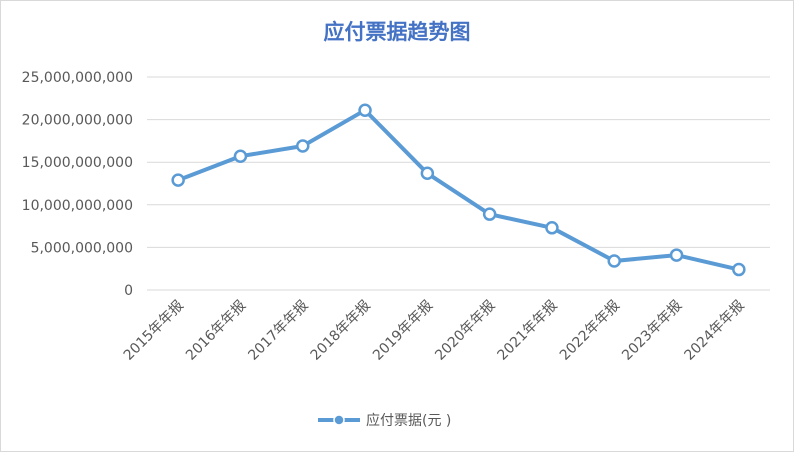  What do you see at coordinates (652, 331) in the screenshot?
I see `x-tick-label: 2023年年报` at bounding box center [652, 331].